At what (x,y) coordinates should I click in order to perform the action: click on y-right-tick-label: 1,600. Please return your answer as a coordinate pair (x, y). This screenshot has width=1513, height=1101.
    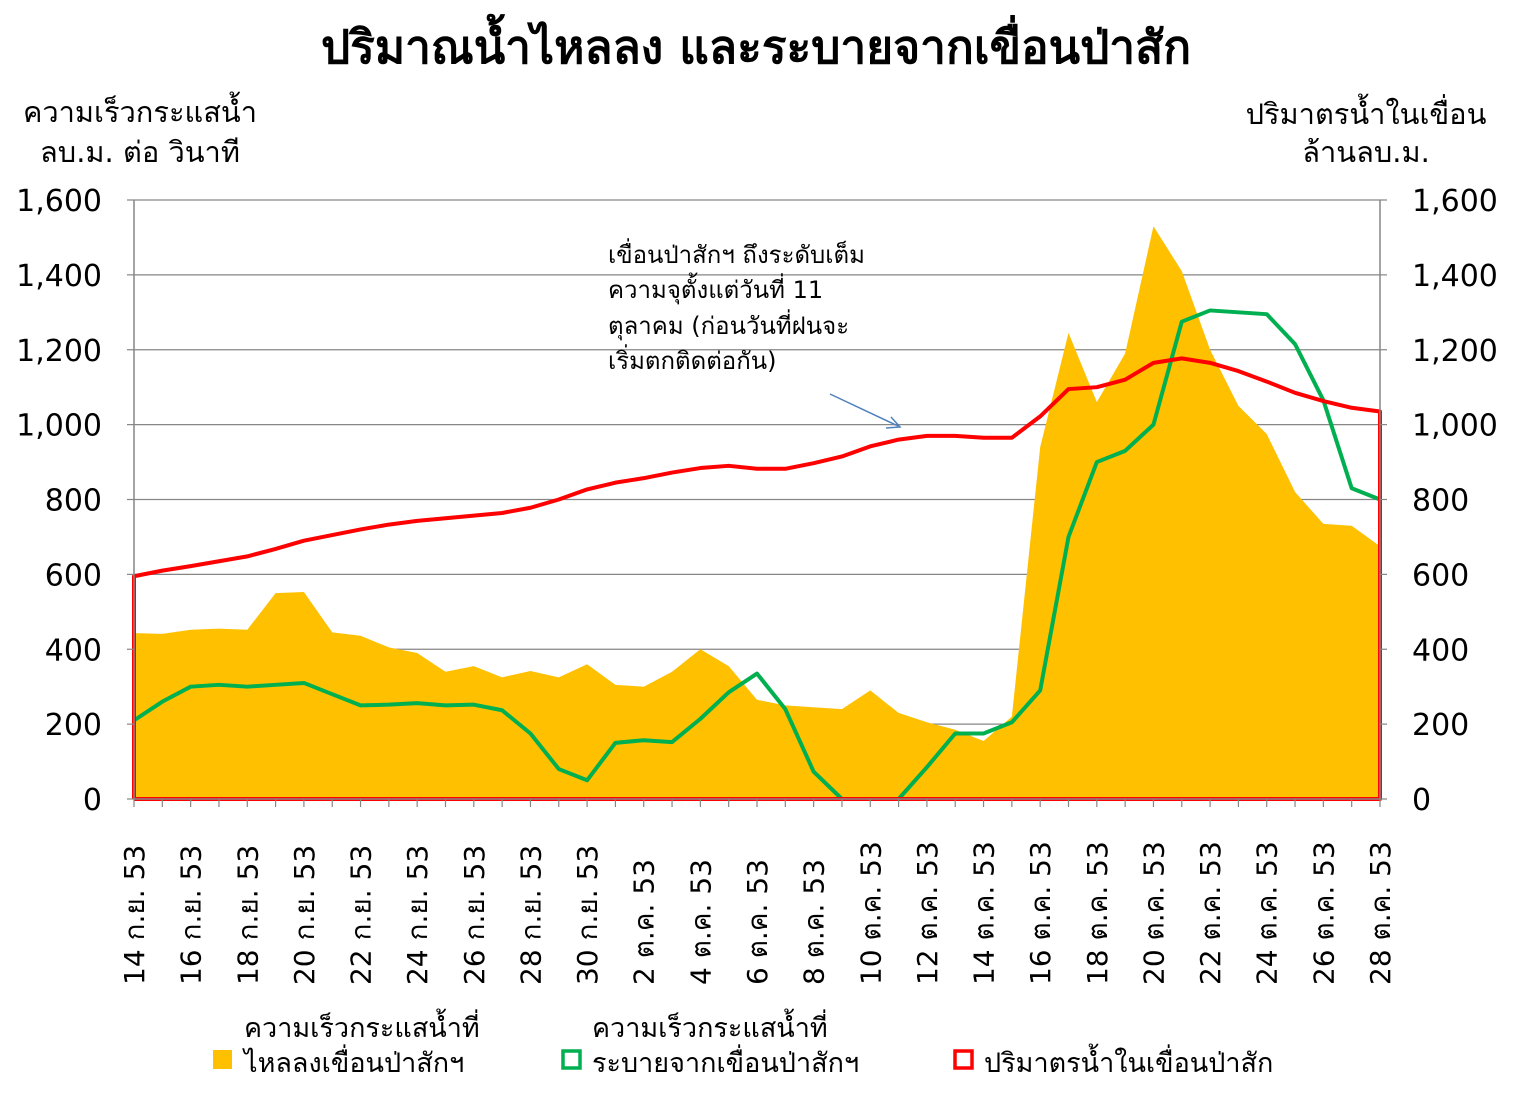
    Looking at the image, I should click on (1455, 201).